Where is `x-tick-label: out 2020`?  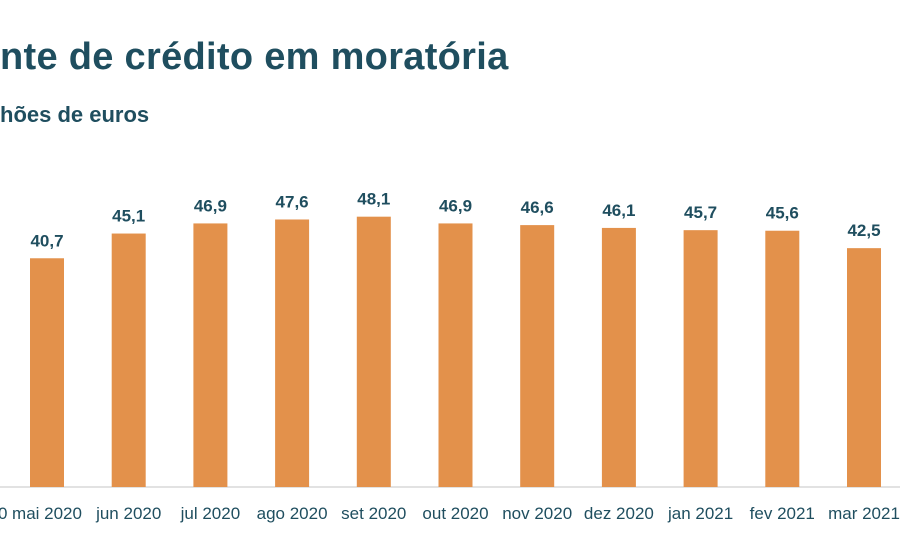 x-tick-label: out 2020 is located at coordinates (455, 513).